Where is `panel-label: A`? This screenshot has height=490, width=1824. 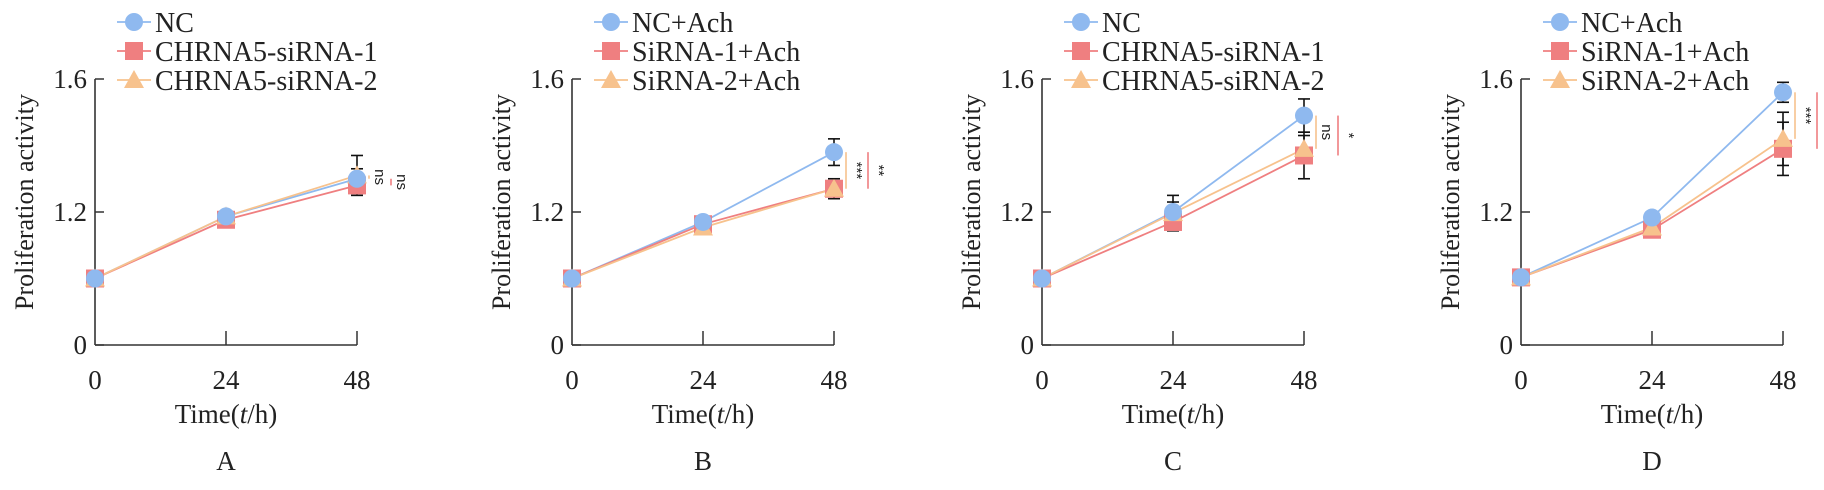 panel-label: A is located at coordinates (226, 461).